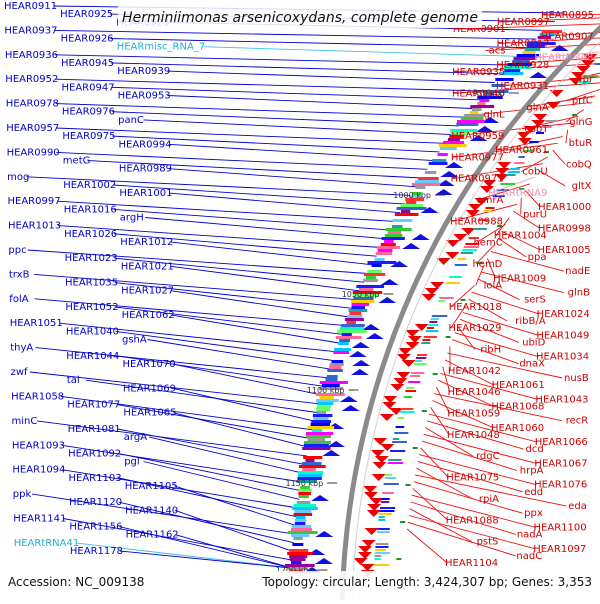  Describe the element at coordinates (152, 535) in the screenshot. I see `gene-label-left: HEAR1162` at that location.